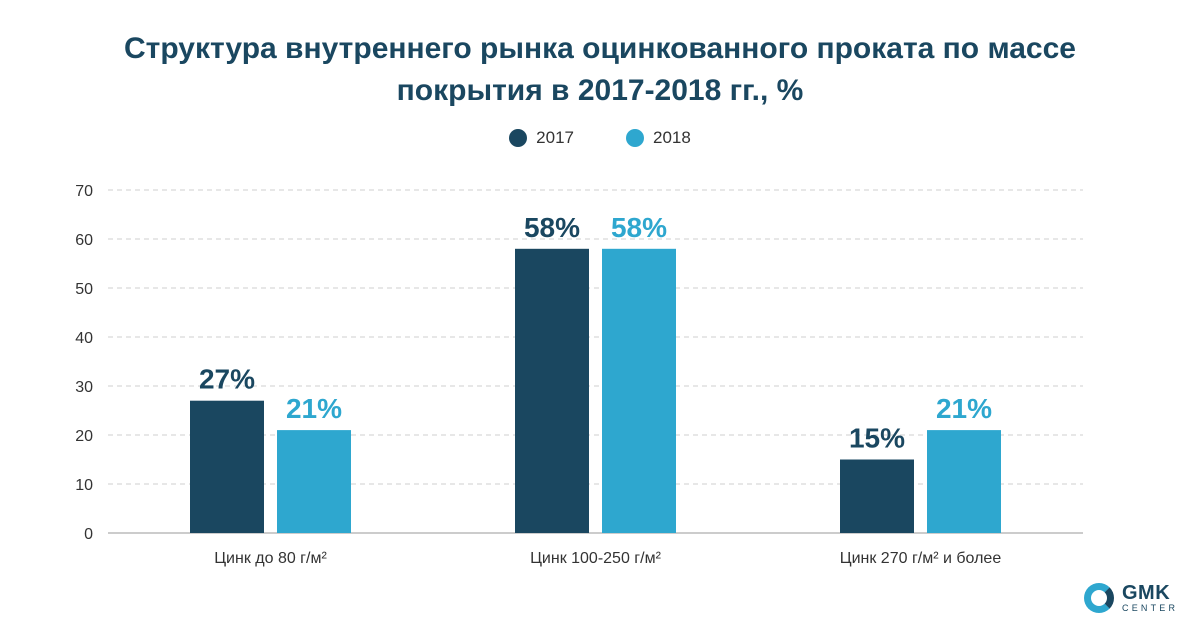 The image size is (1200, 630). Describe the element at coordinates (877, 438) in the screenshot. I see `data-label-2017-2: 15%` at that location.